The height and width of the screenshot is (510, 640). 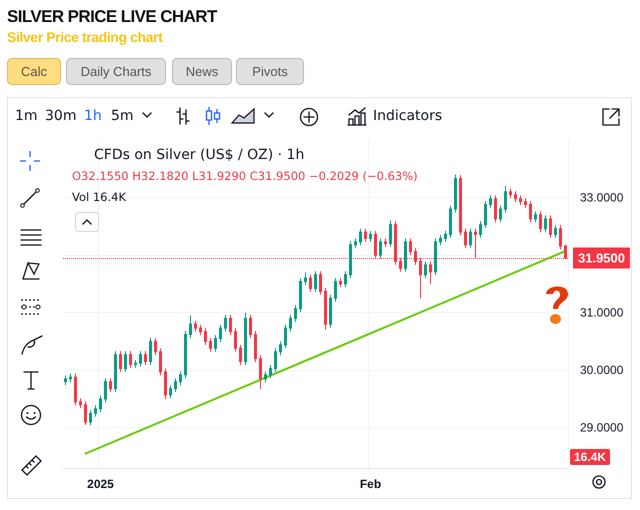 What do you see at coordinates (84, 37) in the screenshot?
I see `chart-subtitle: Silver Price trading chart` at bounding box center [84, 37].